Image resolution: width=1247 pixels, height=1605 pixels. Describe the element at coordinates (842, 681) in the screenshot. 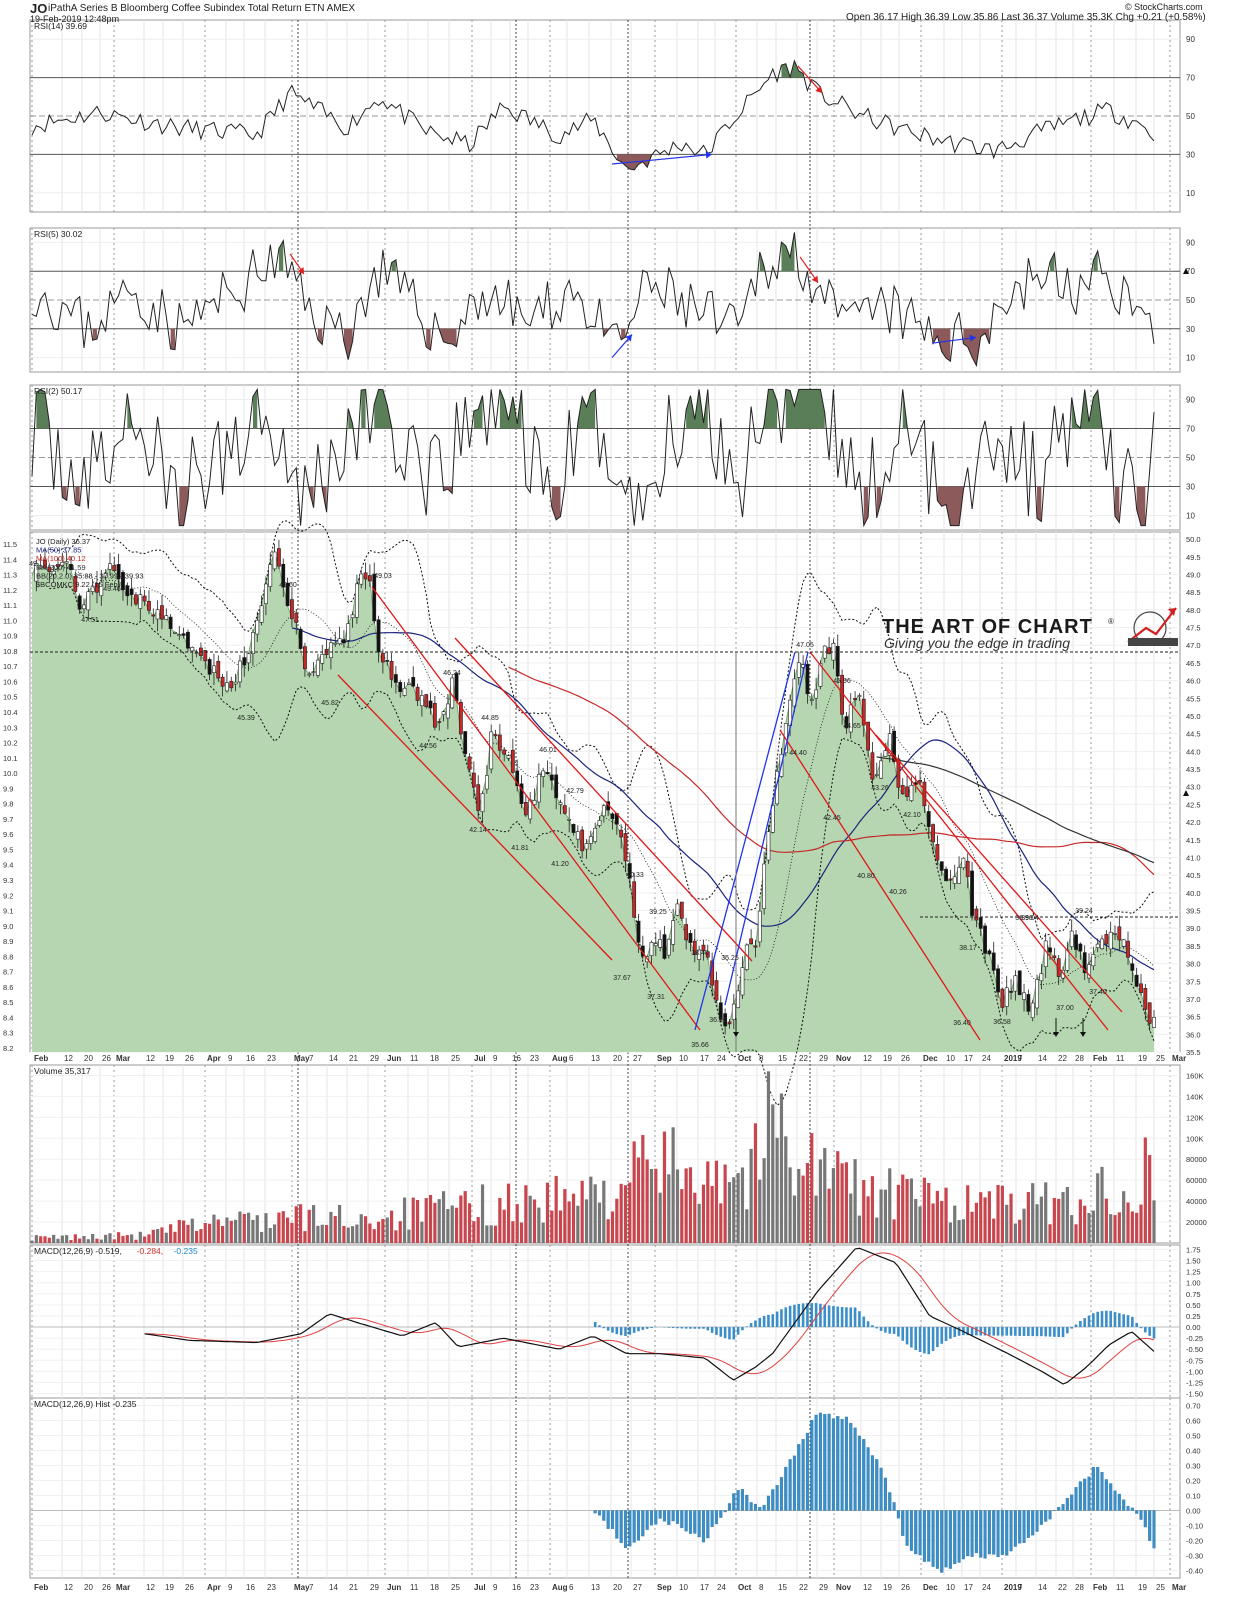

I see `price-annotation-45.96: 45.96` at that location.